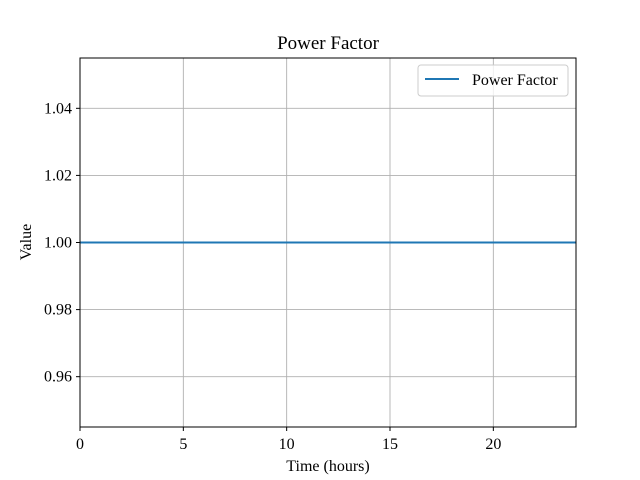 The height and width of the screenshot is (480, 640). I want to click on y-tick-label: 1.04, so click(58, 108).